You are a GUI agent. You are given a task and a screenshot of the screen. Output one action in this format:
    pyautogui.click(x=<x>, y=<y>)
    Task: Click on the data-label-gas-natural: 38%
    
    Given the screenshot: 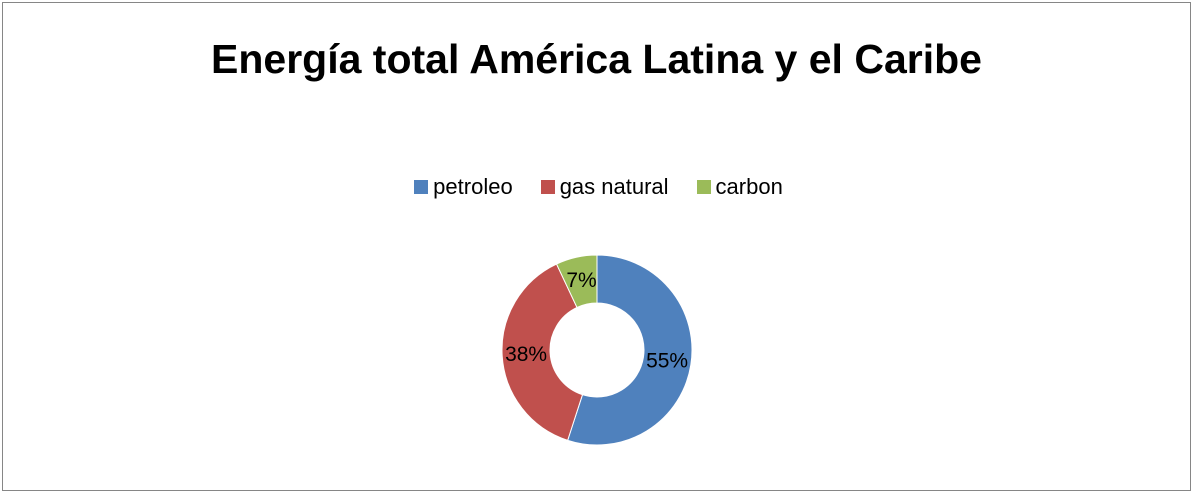 What is the action you would take?
    pyautogui.click(x=526, y=354)
    